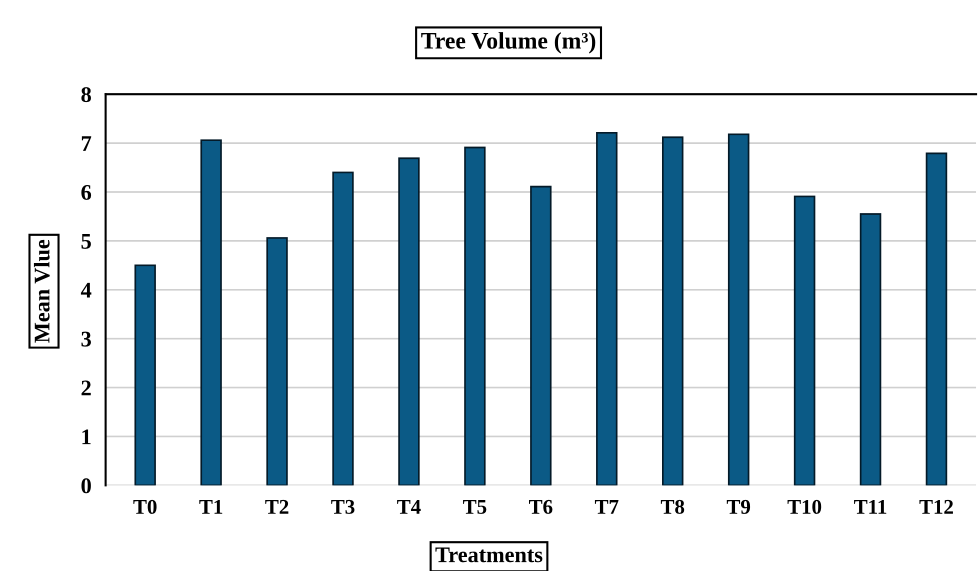 The width and height of the screenshot is (978, 571). What do you see at coordinates (276, 507) in the screenshot?
I see `x-tick-label: T2` at bounding box center [276, 507].